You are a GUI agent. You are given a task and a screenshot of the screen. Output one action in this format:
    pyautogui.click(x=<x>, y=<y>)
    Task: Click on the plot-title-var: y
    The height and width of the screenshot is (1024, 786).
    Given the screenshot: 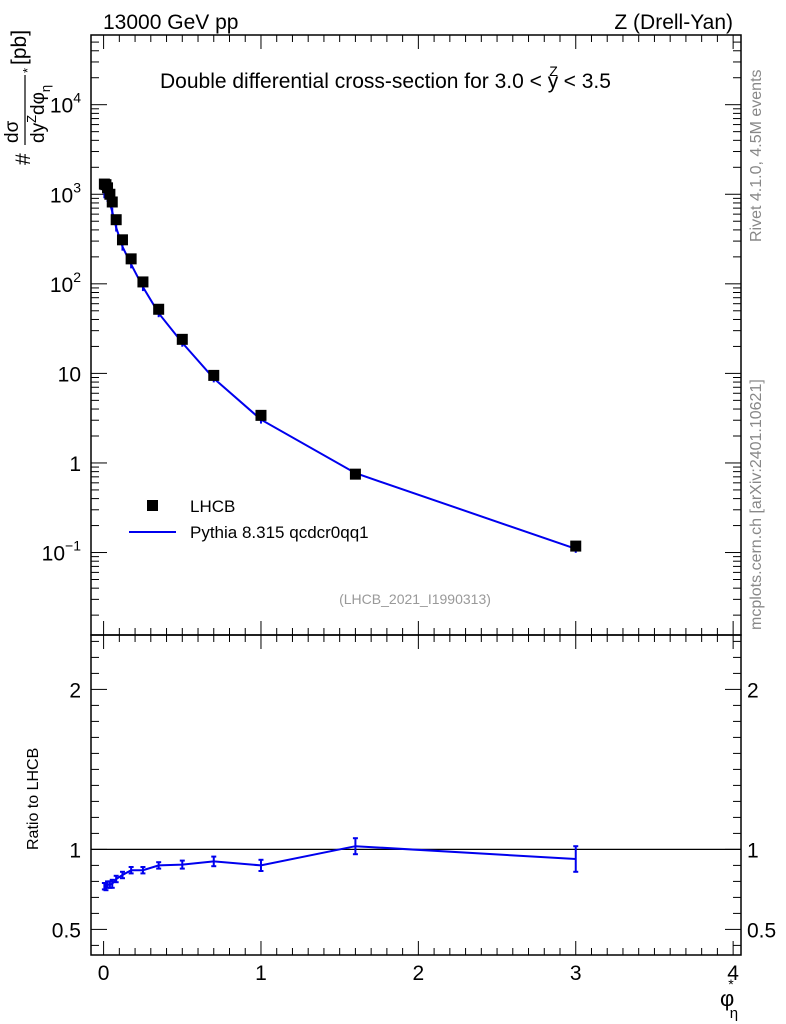 What is the action you would take?
    pyautogui.click(x=553, y=81)
    